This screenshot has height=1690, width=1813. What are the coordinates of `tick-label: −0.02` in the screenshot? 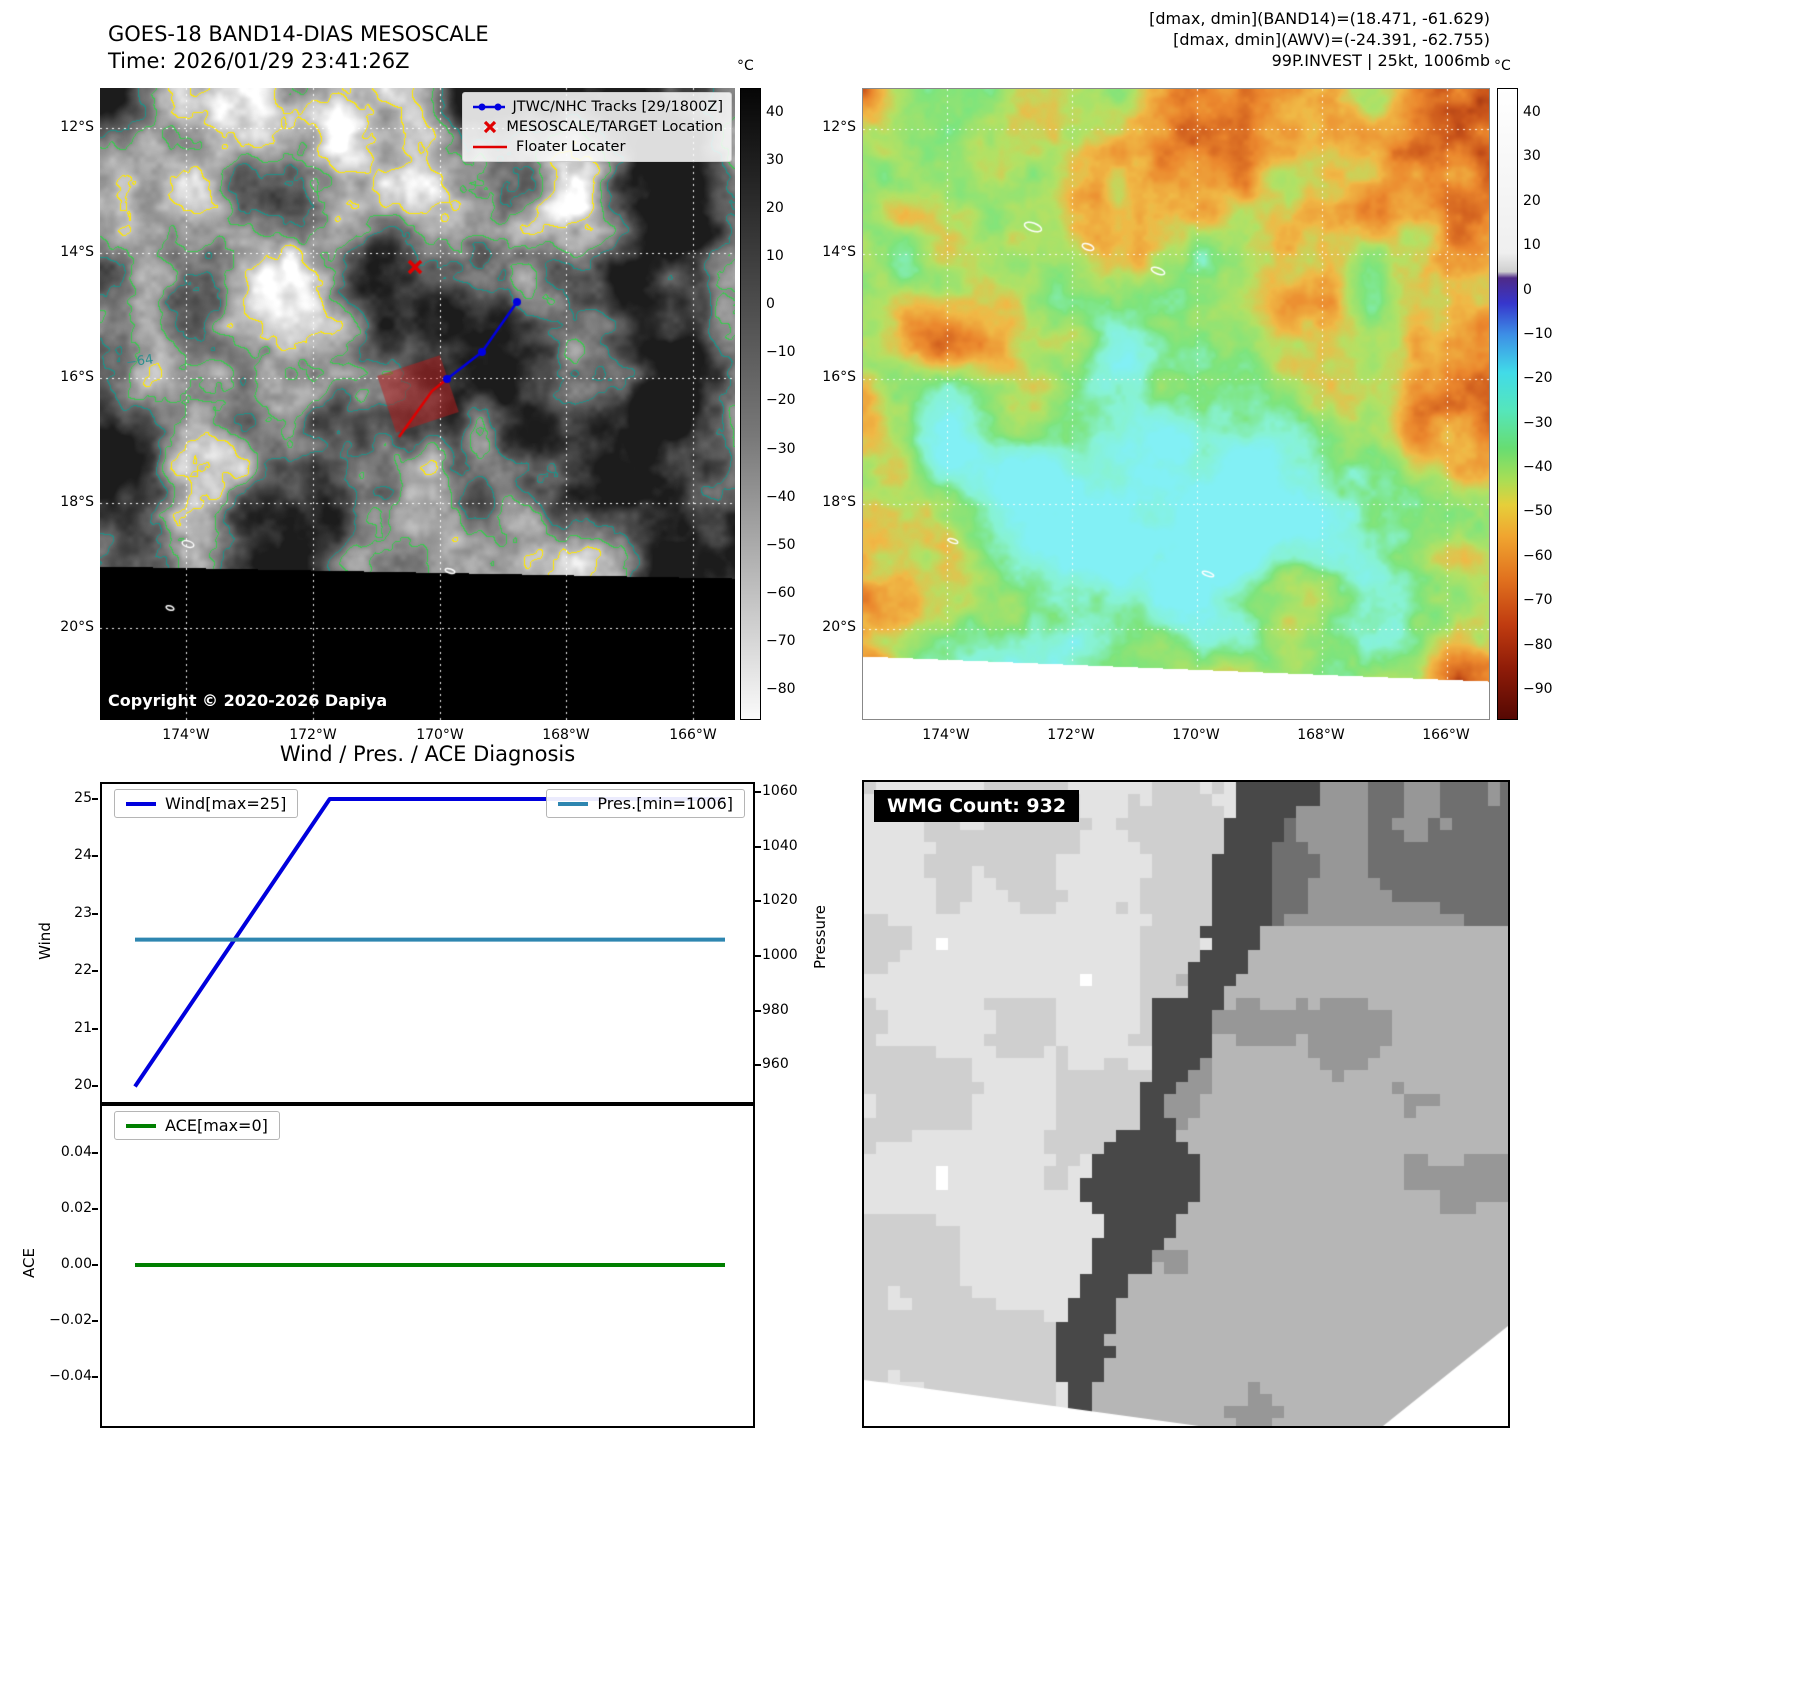 It's located at (70, 1319).